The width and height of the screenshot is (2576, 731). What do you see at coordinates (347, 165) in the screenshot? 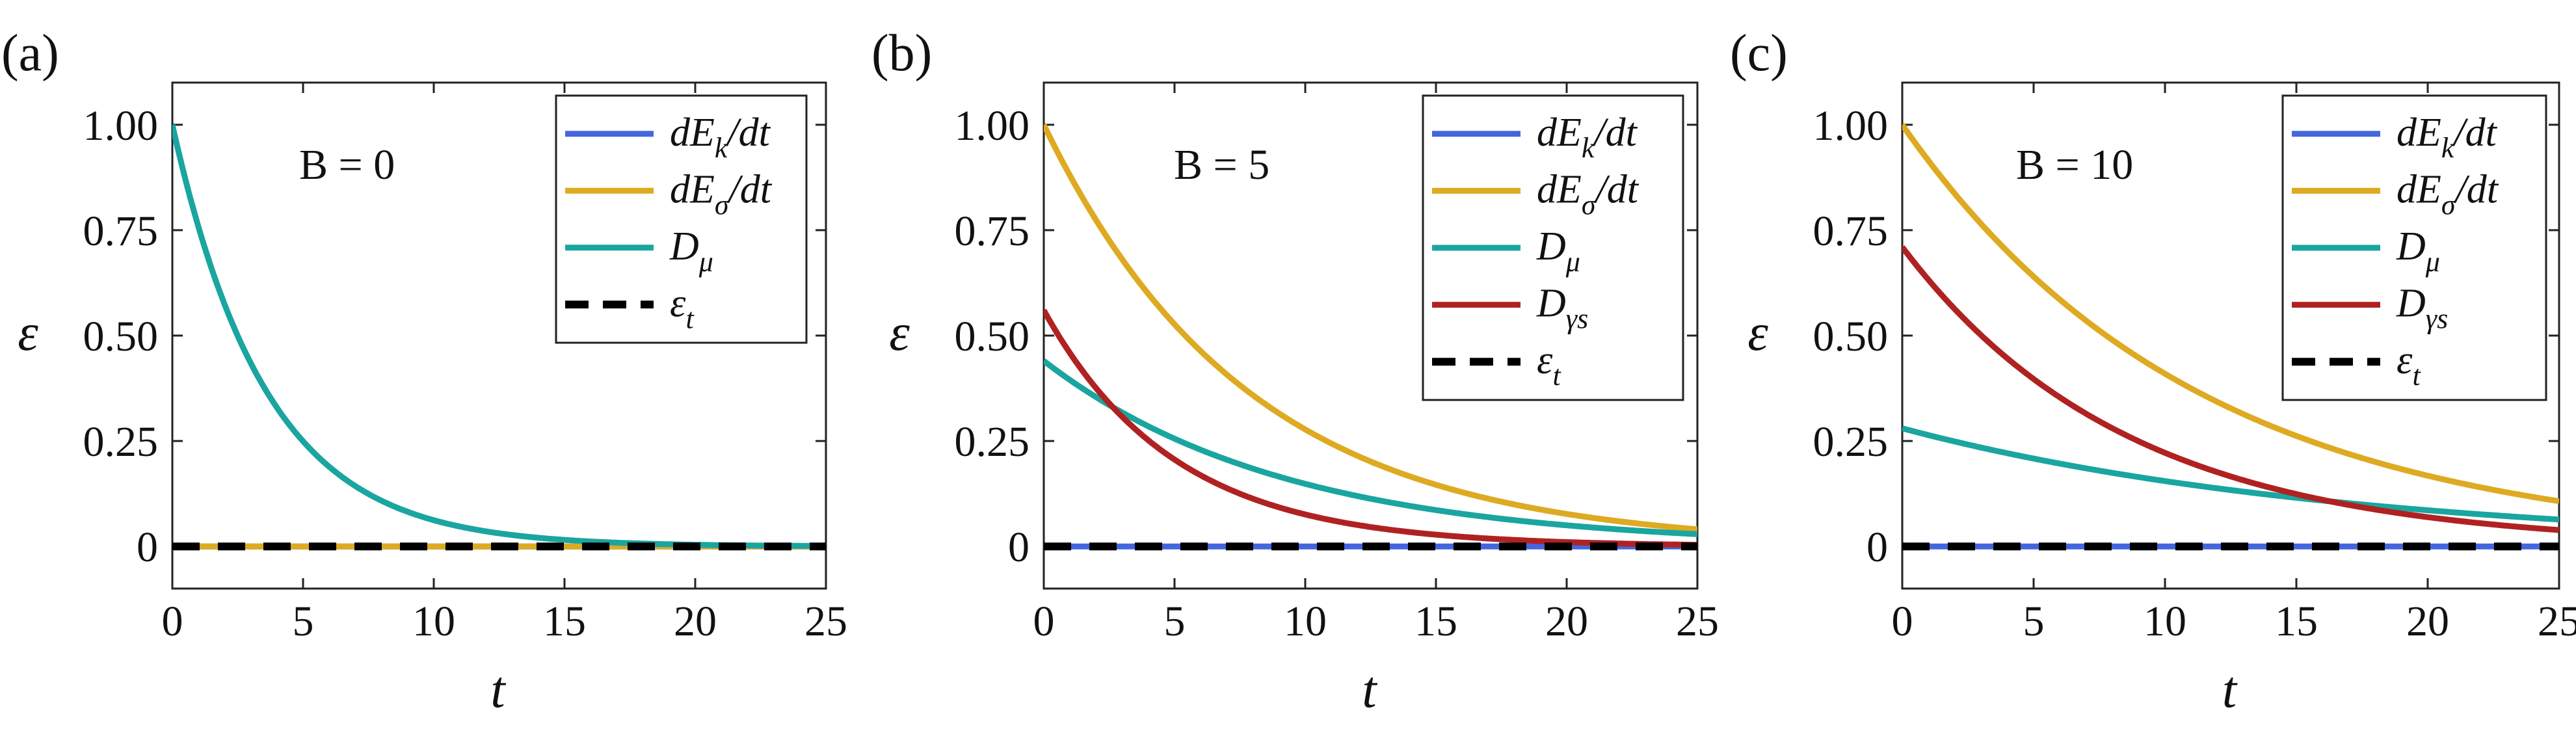
I see `b-annotation: B = 0` at bounding box center [347, 165].